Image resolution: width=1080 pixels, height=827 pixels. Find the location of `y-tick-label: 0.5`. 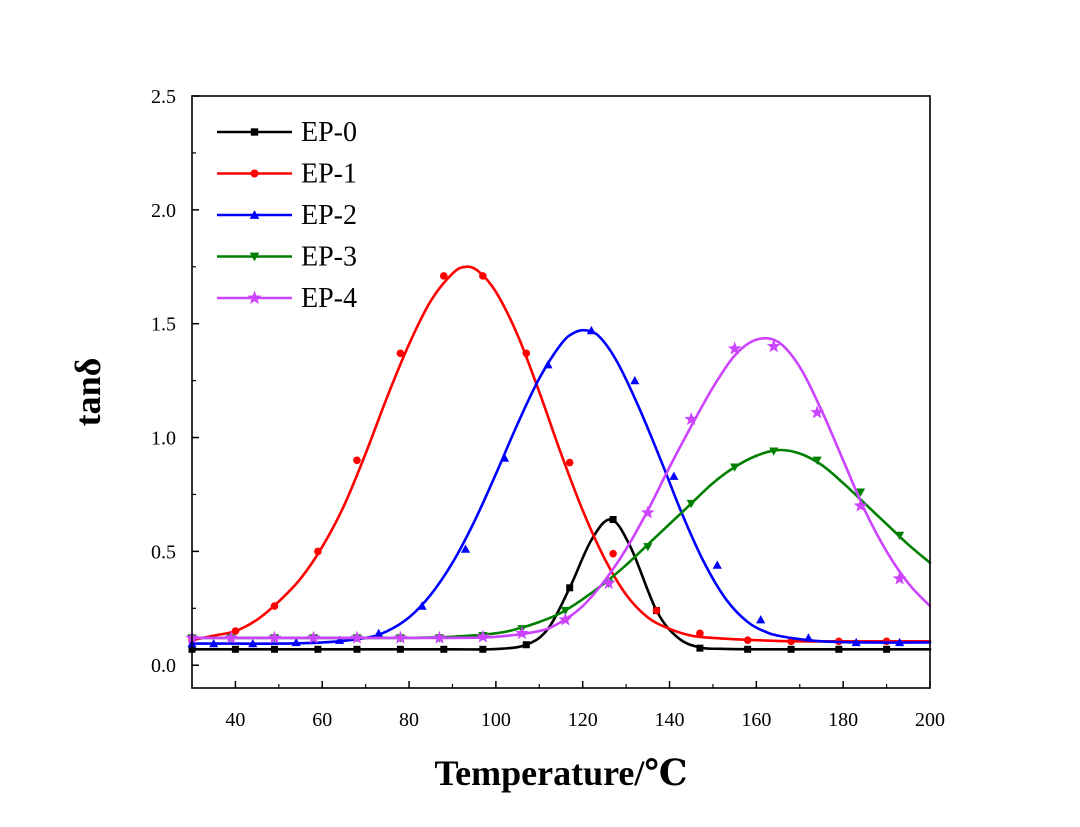

y-tick-label: 0.5 is located at coordinates (163, 552).